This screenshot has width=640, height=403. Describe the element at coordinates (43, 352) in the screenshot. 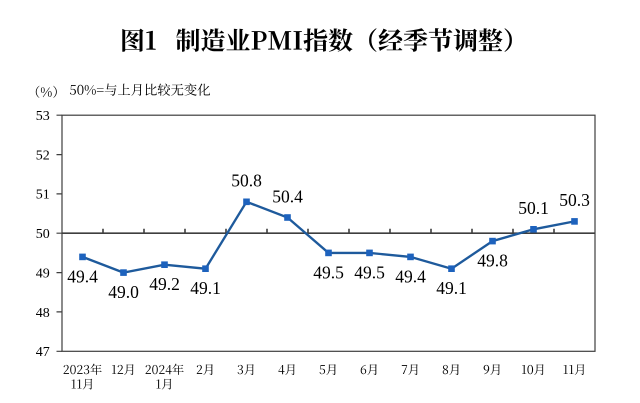

I see `svg-text: 47` at that location.